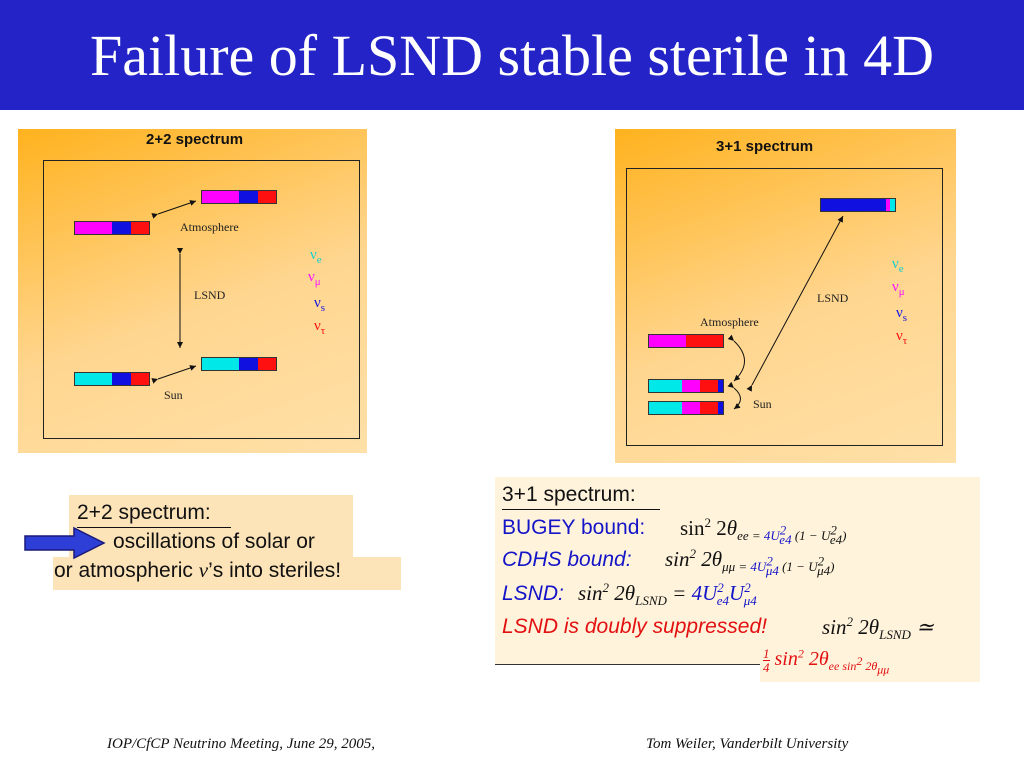  I want to click on label-sun-left: Sun, so click(173, 395).